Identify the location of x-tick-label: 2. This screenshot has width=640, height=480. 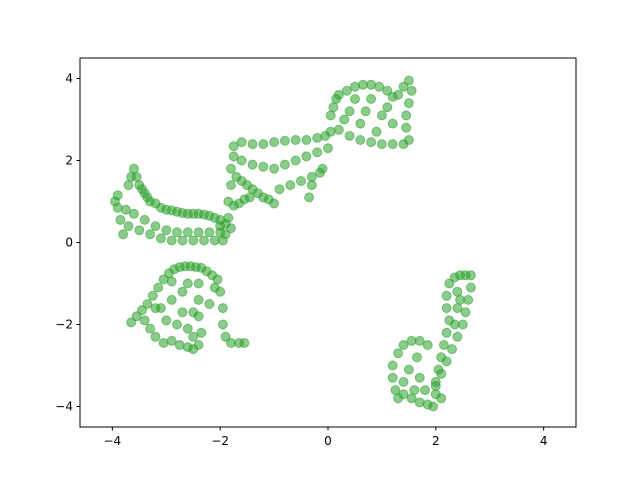
(436, 441).